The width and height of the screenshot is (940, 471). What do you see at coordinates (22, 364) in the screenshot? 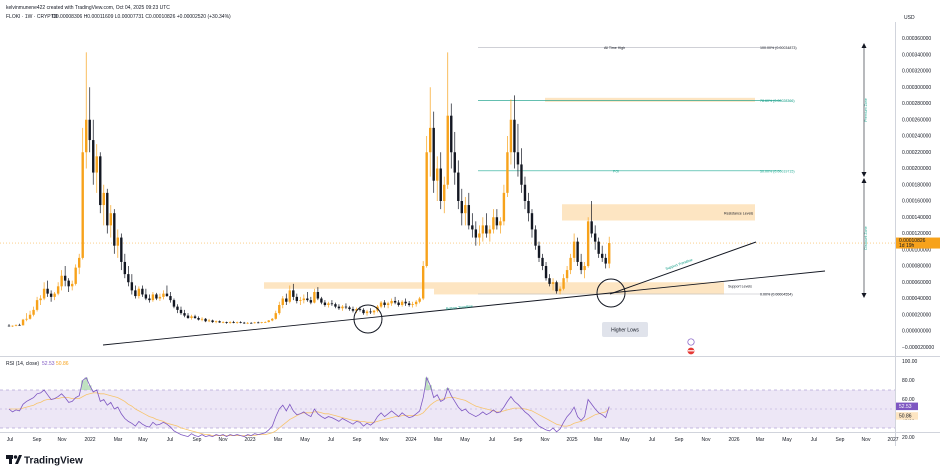
I see `rsi-title: RSI (14, close)` at bounding box center [22, 364].